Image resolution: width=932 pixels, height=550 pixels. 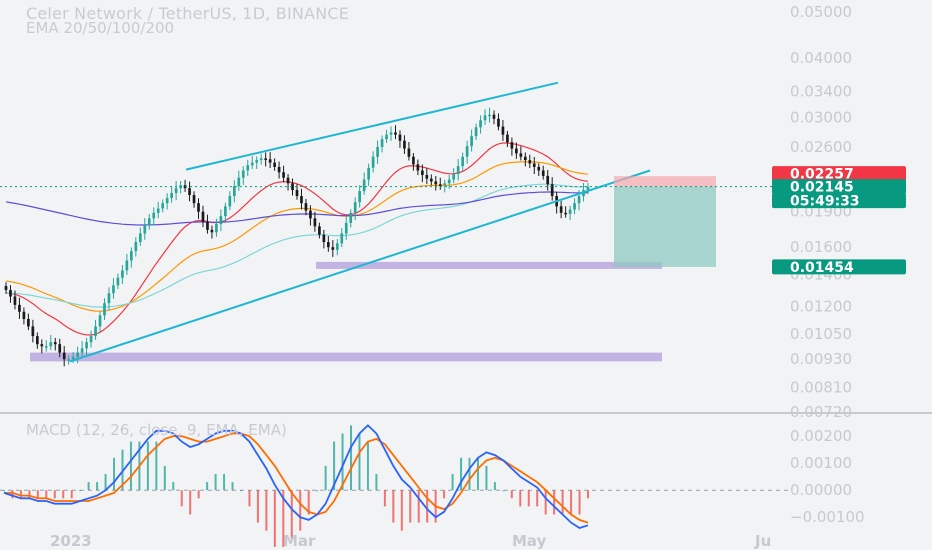 I want to click on short-position-box, so click(x=665, y=221).